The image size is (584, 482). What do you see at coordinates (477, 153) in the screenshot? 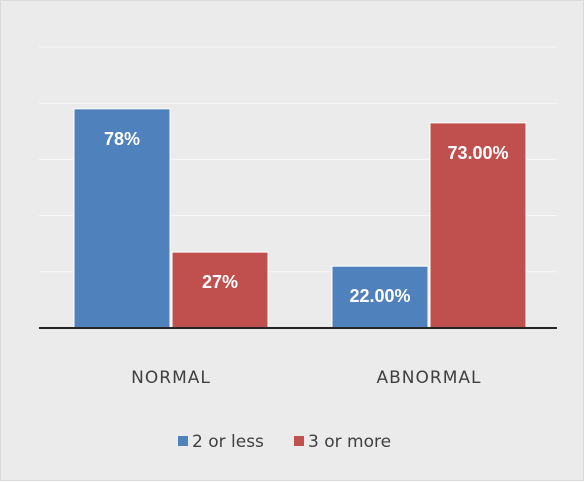
I see `data-label: 73.00%` at bounding box center [477, 153].